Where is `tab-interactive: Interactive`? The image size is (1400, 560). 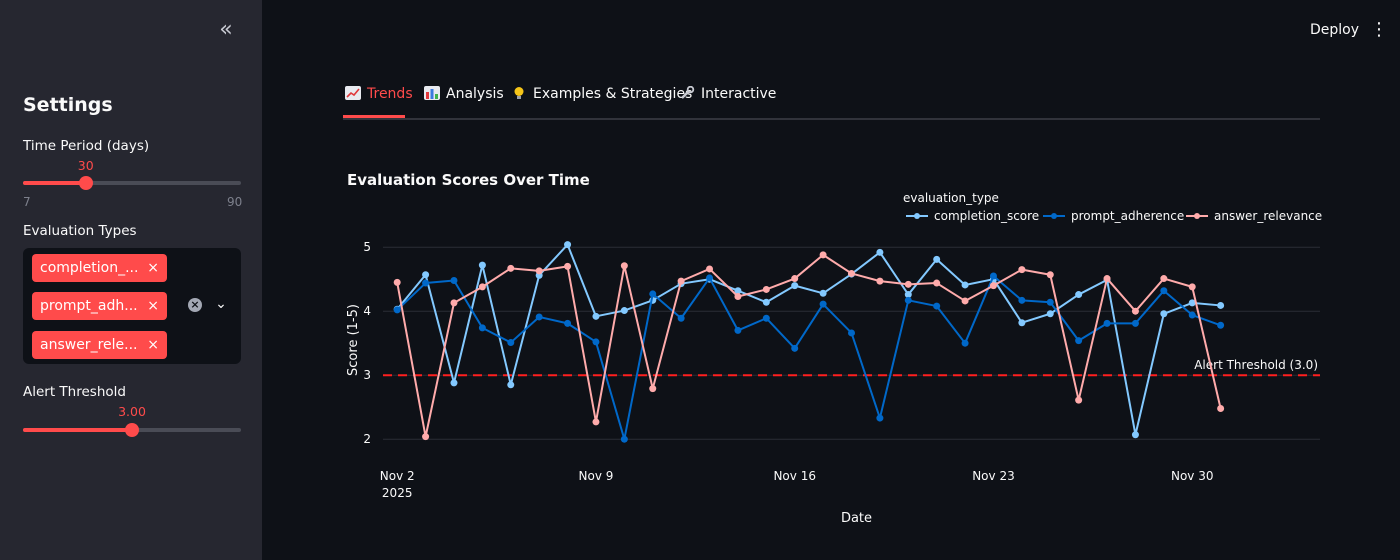 tab-interactive: Interactive is located at coordinates (728, 100).